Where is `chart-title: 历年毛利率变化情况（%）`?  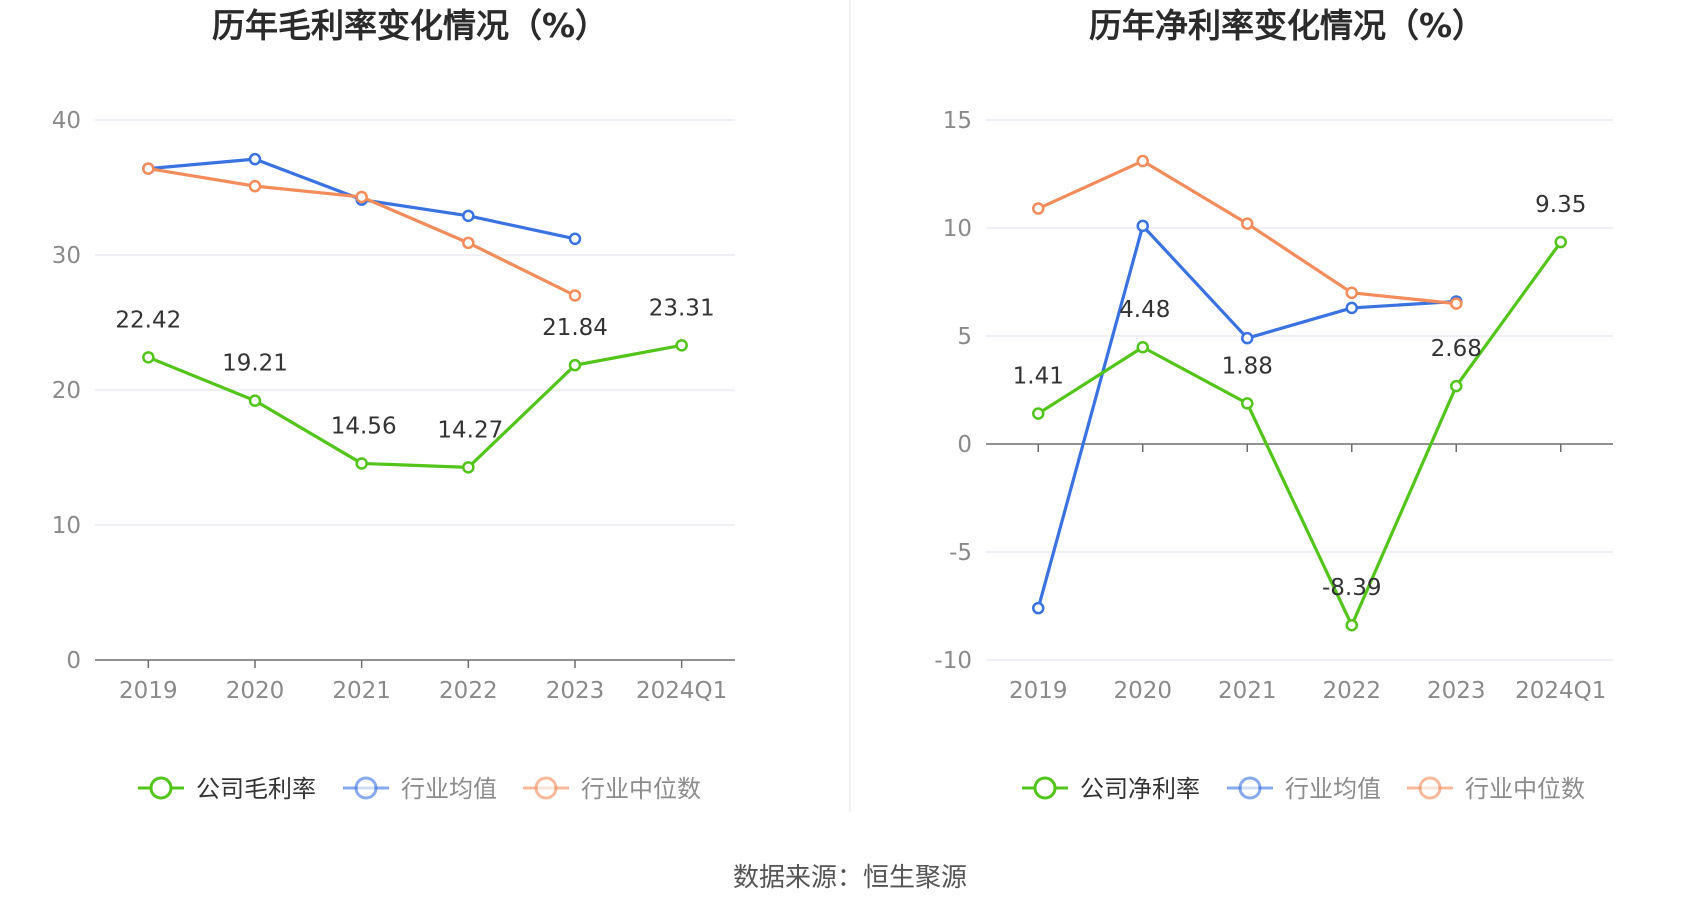 chart-title: 历年毛利率变化情况（%） is located at coordinates (410, 25).